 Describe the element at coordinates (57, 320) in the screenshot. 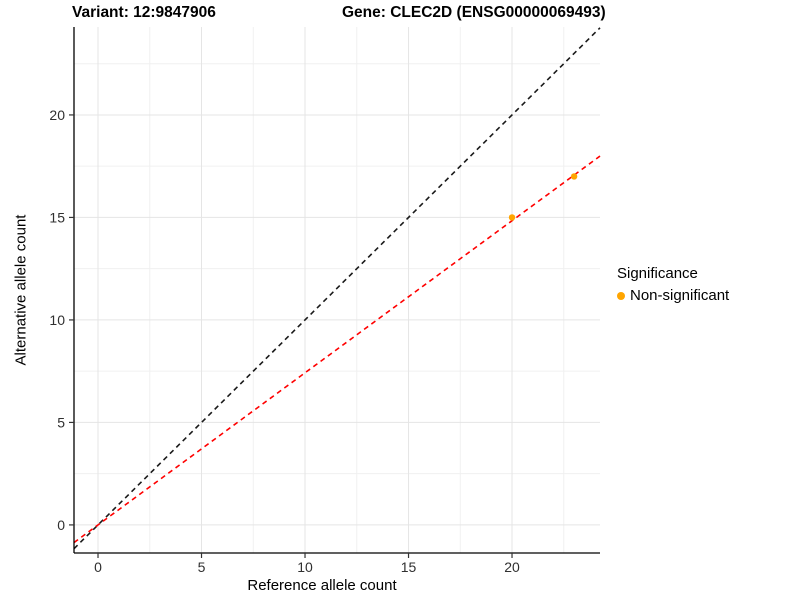

I see `y-tick-label: 10` at that location.